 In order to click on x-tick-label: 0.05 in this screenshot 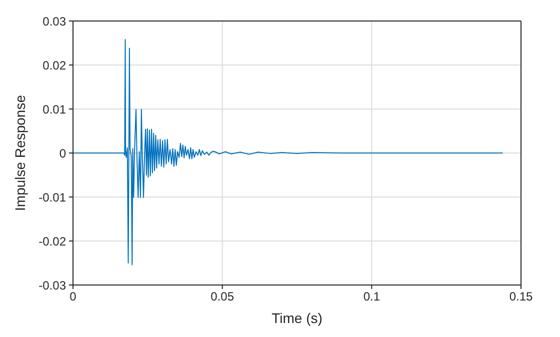, I will do `click(222, 297)`.